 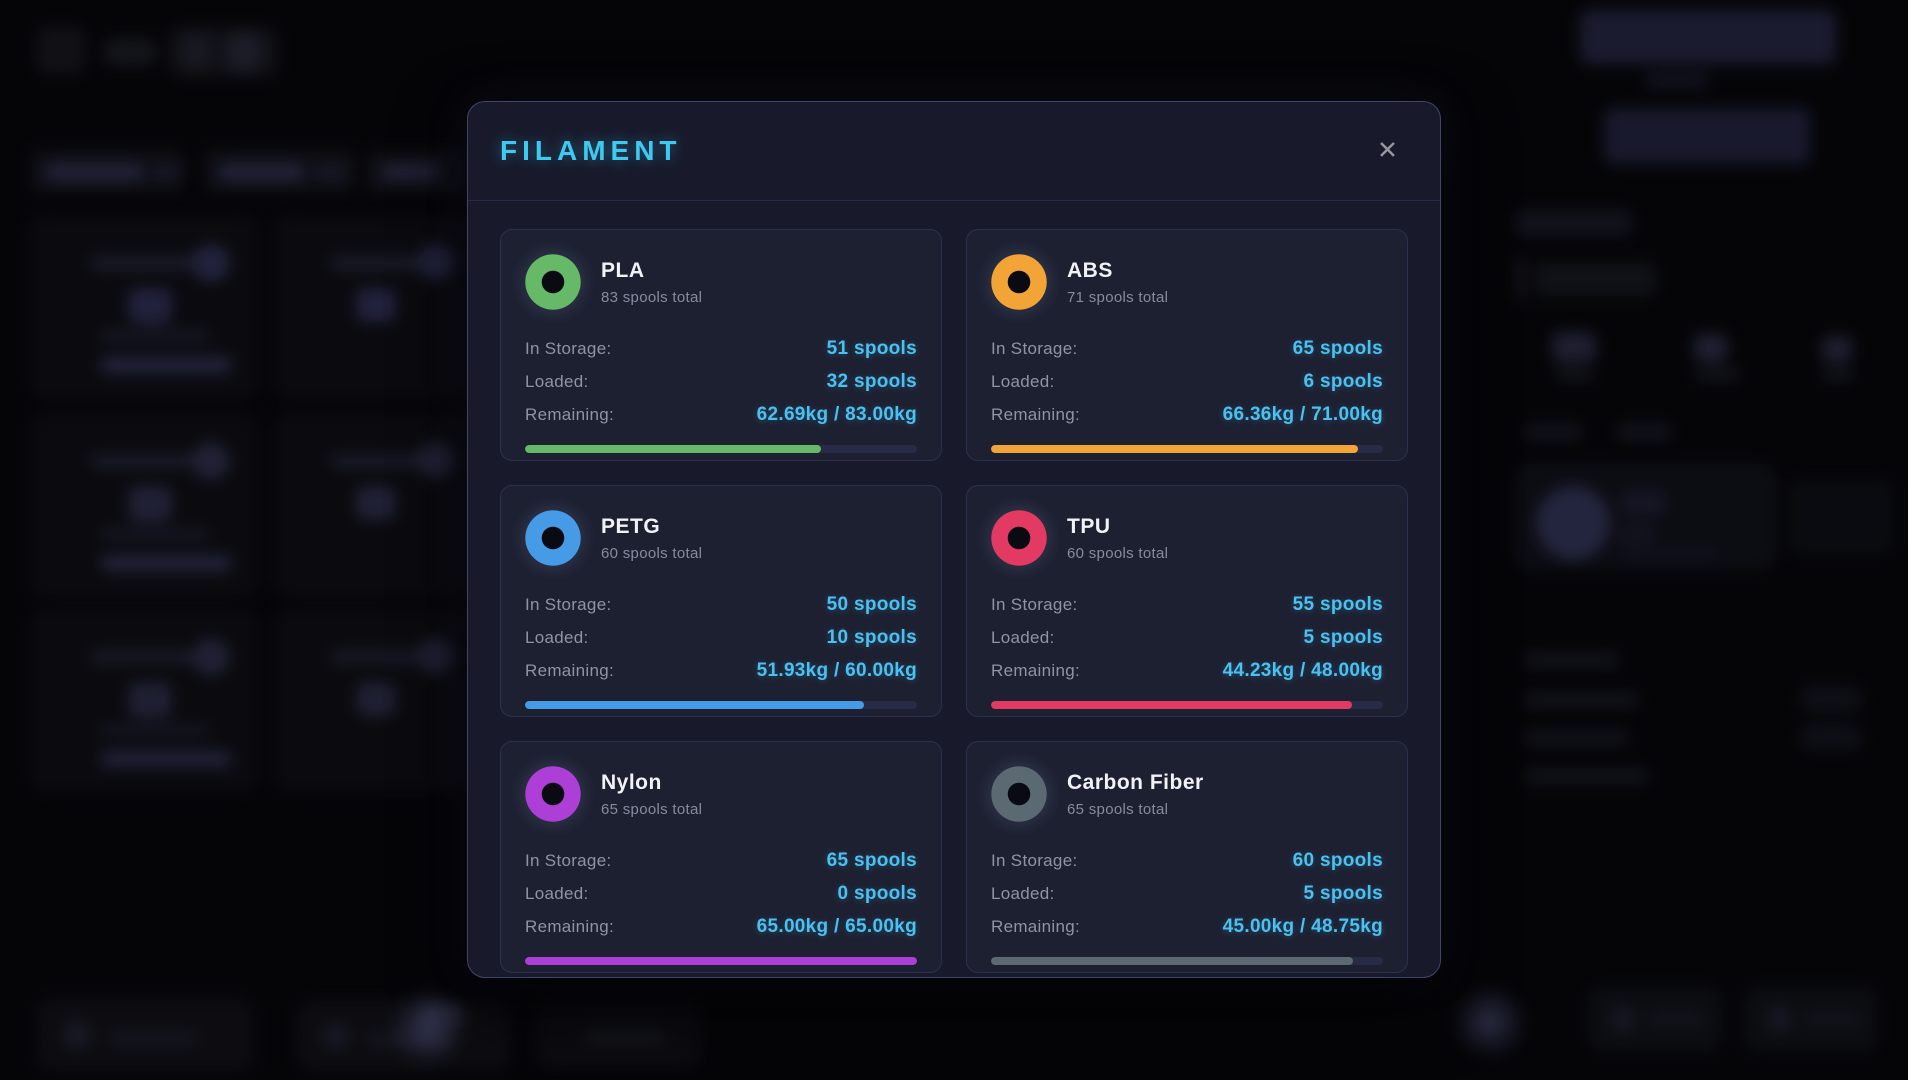 What do you see at coordinates (721, 381) in the screenshot?
I see `loaded-row: Loaded: 32 spools` at bounding box center [721, 381].